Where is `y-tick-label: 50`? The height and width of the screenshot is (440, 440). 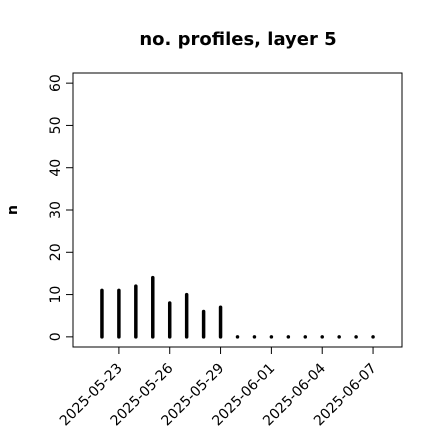 y-tick-label: 50 is located at coordinates (56, 126).